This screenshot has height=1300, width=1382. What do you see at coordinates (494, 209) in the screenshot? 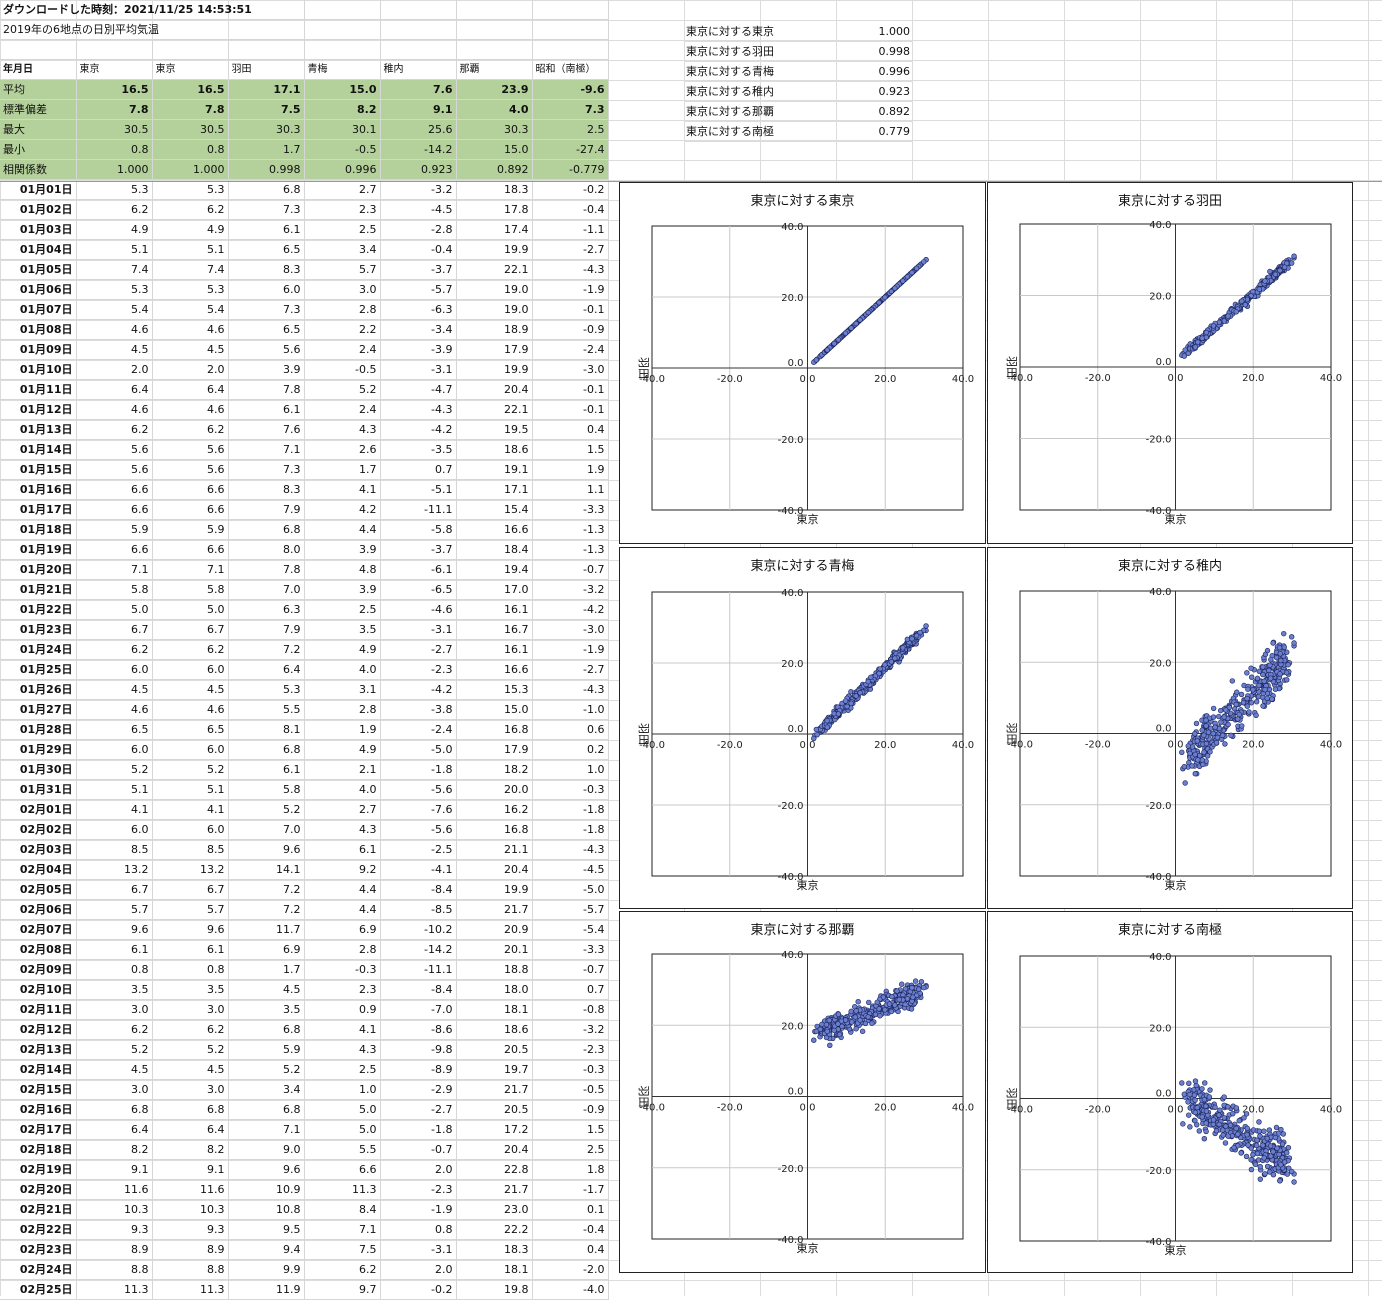
I see `temperature-cell: 17.8` at bounding box center [494, 209].